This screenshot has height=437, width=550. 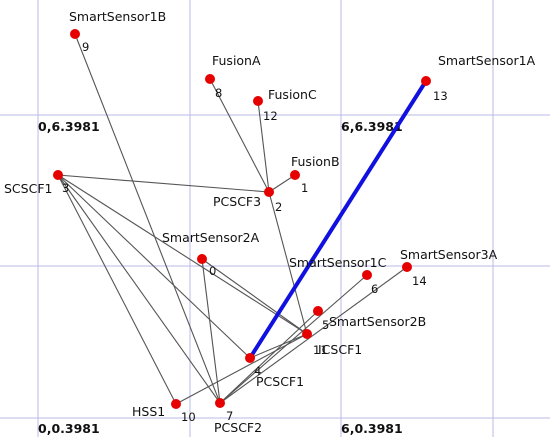 What do you see at coordinates (320, 350) in the screenshot?
I see `node-number: 11` at bounding box center [320, 350].